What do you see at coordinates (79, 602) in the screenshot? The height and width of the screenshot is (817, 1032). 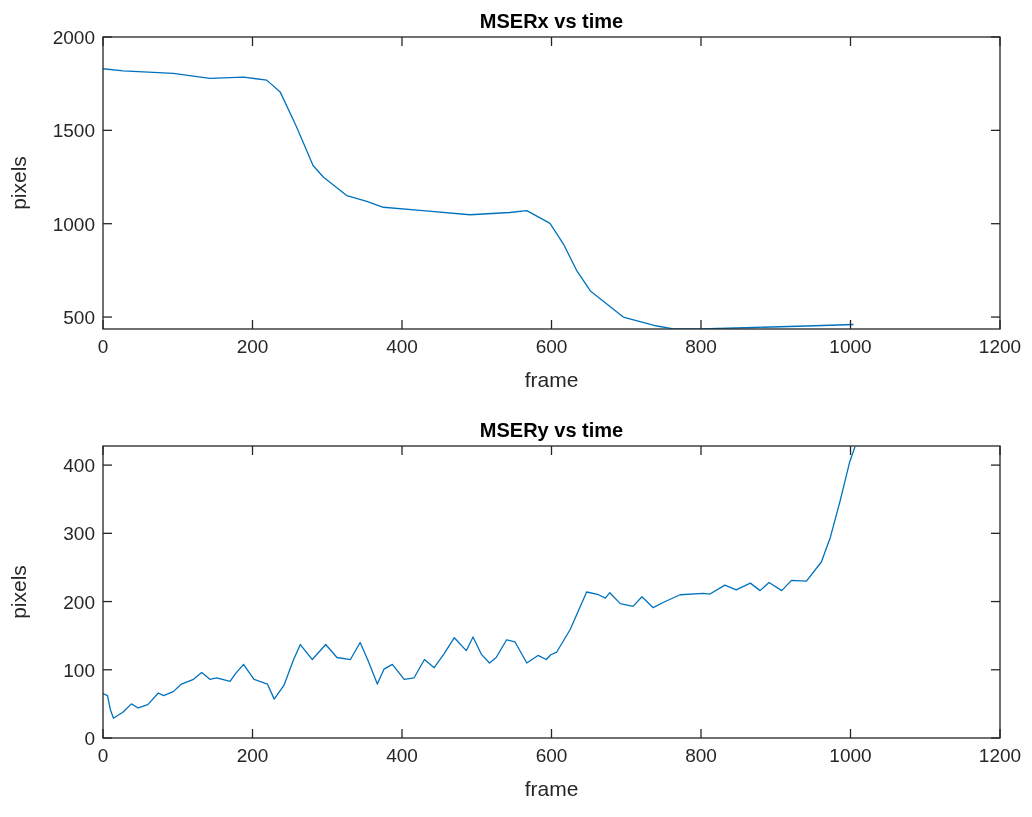 I see `y-tick-label: 200` at bounding box center [79, 602].